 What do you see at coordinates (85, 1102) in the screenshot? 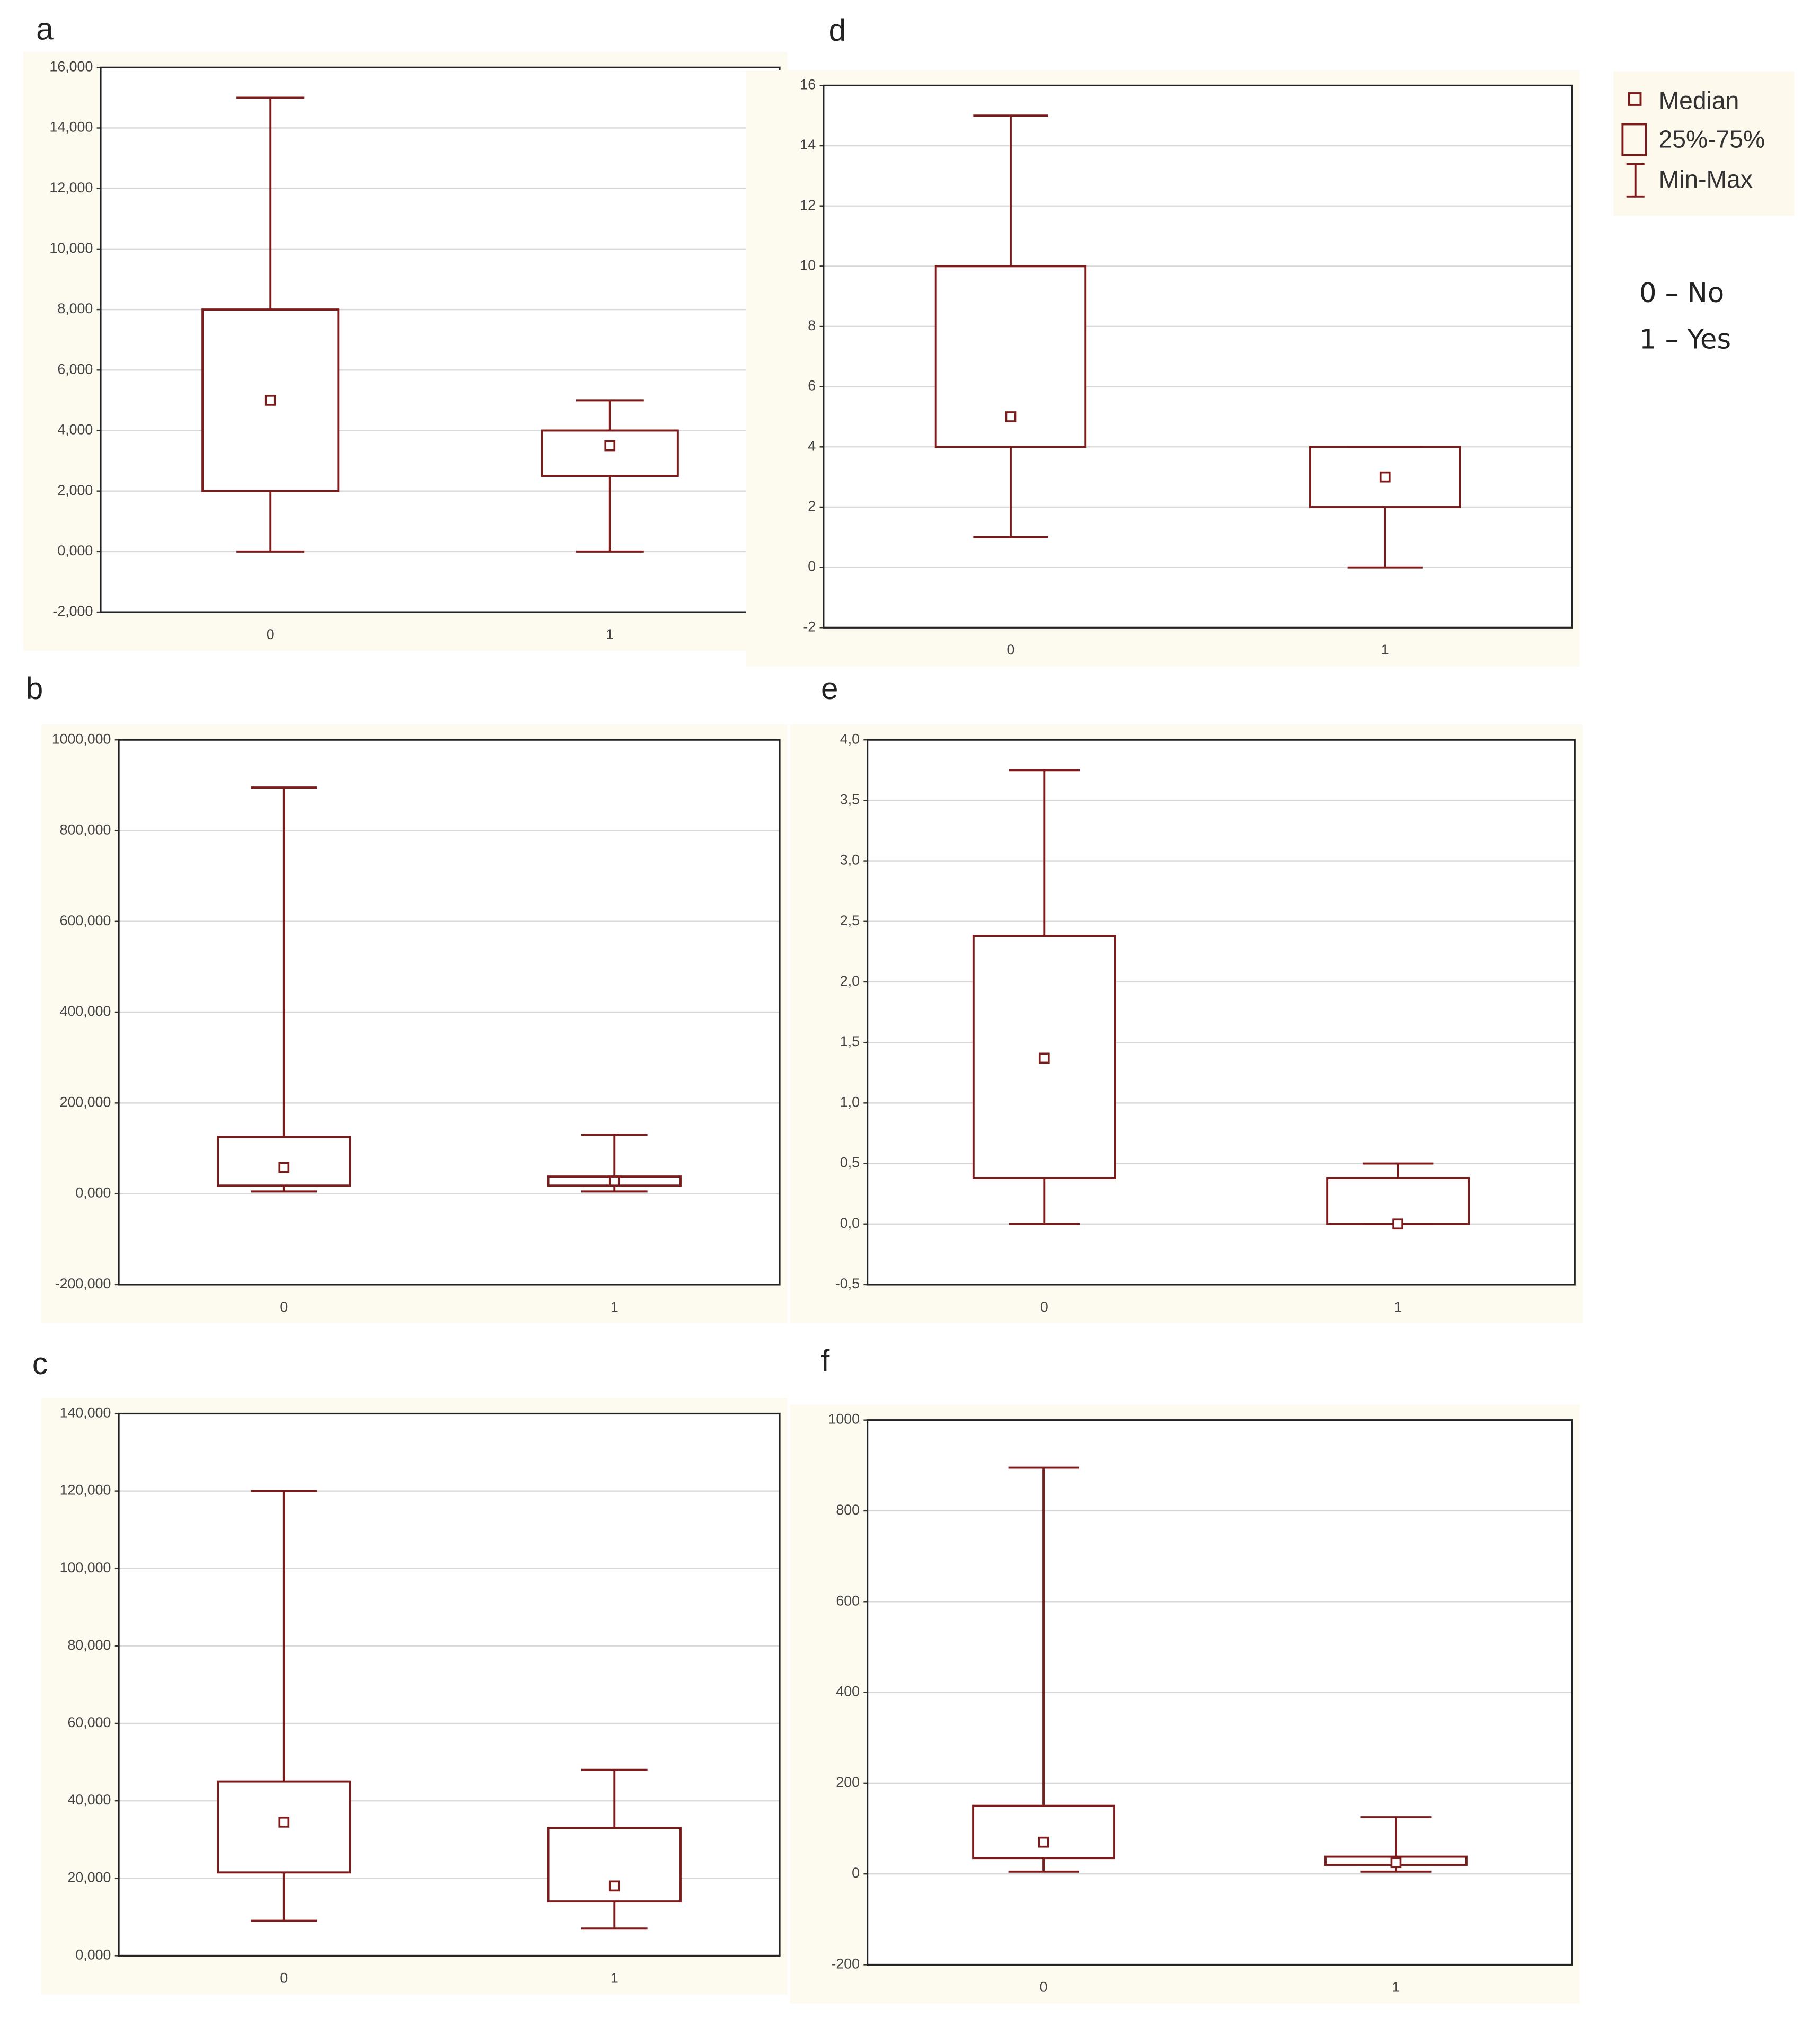
I see `y-tick-label: 200,000` at bounding box center [85, 1102].